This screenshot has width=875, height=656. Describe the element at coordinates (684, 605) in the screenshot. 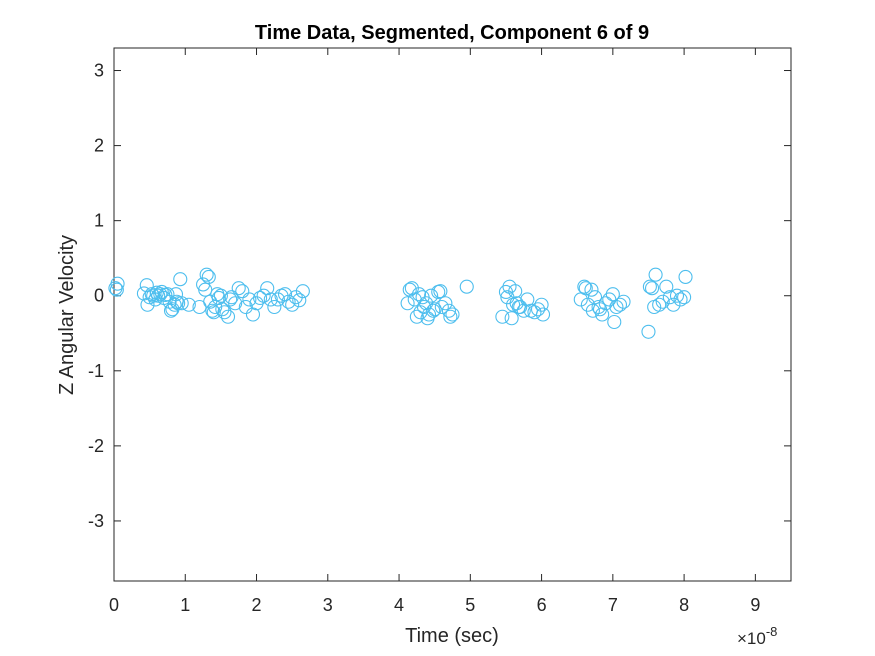

I see `x-tick-label: 8` at that location.